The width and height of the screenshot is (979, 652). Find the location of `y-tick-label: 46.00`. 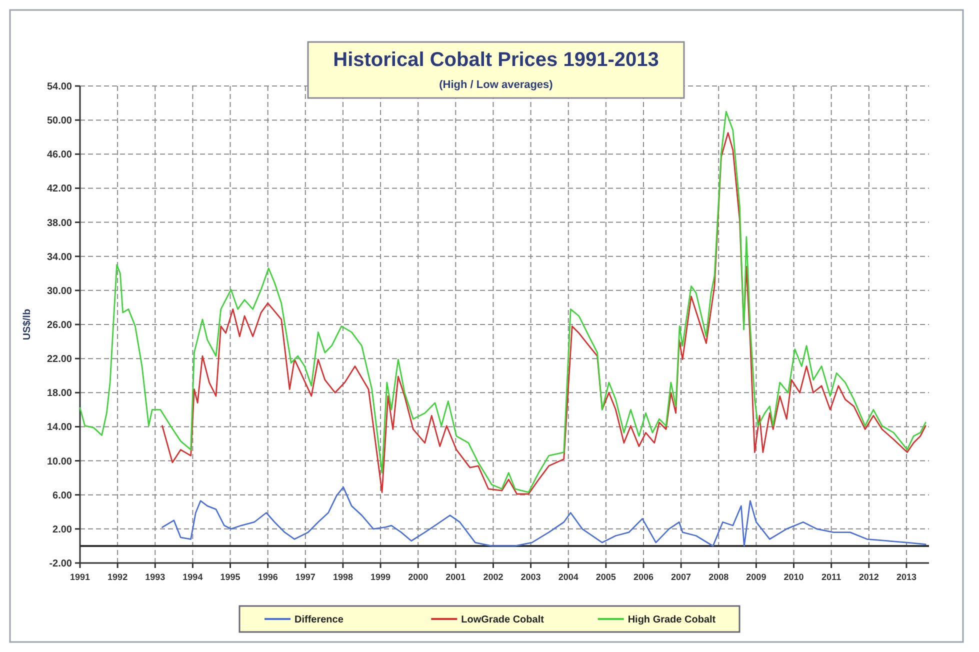

y-tick-label: 46.00 is located at coordinates (59, 155).